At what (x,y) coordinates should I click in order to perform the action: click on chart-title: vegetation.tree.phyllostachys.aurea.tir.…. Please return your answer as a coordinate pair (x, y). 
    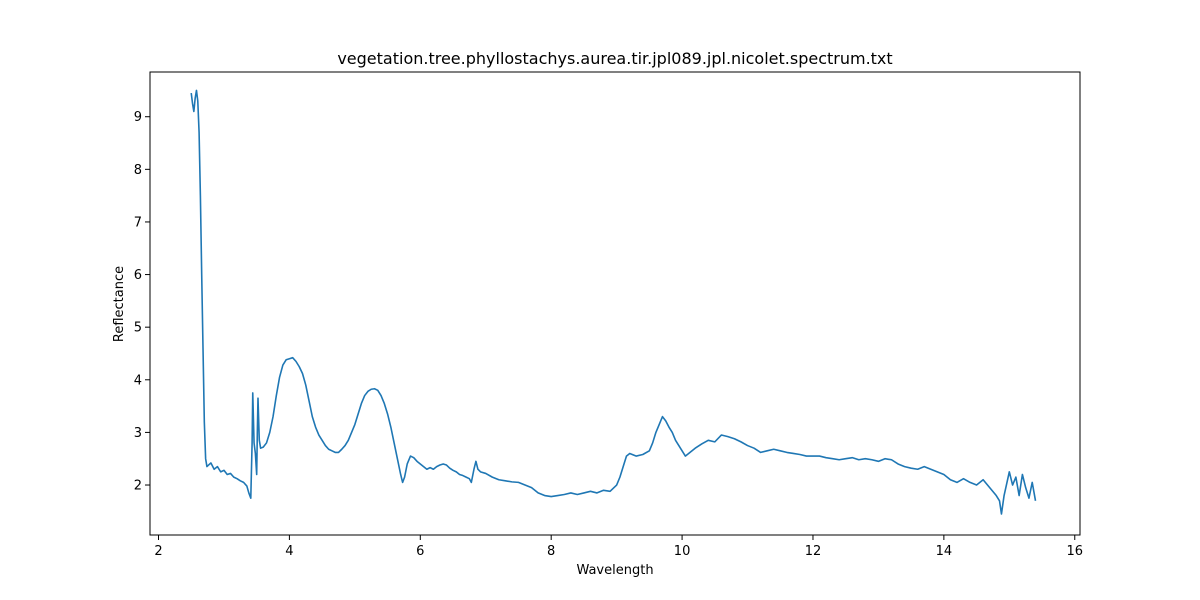
    Looking at the image, I should click on (614, 58).